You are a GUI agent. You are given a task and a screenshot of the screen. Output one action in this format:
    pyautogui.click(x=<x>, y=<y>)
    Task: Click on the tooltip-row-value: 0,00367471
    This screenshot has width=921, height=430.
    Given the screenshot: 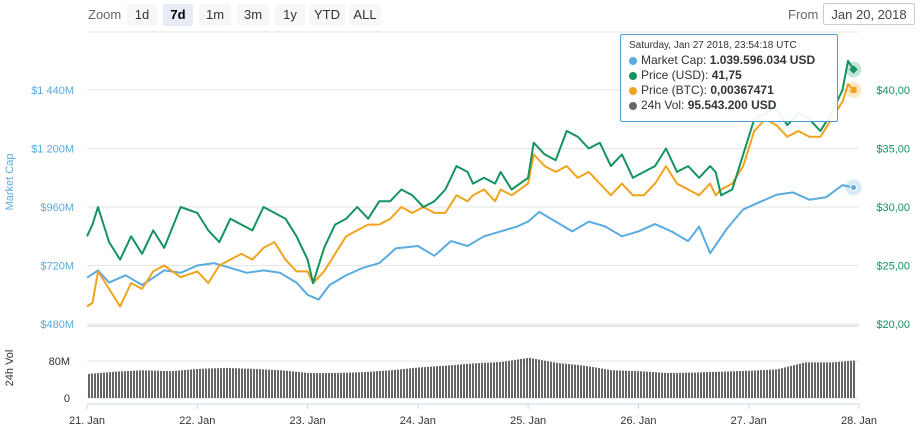 What is the action you would take?
    pyautogui.click(x=742, y=90)
    